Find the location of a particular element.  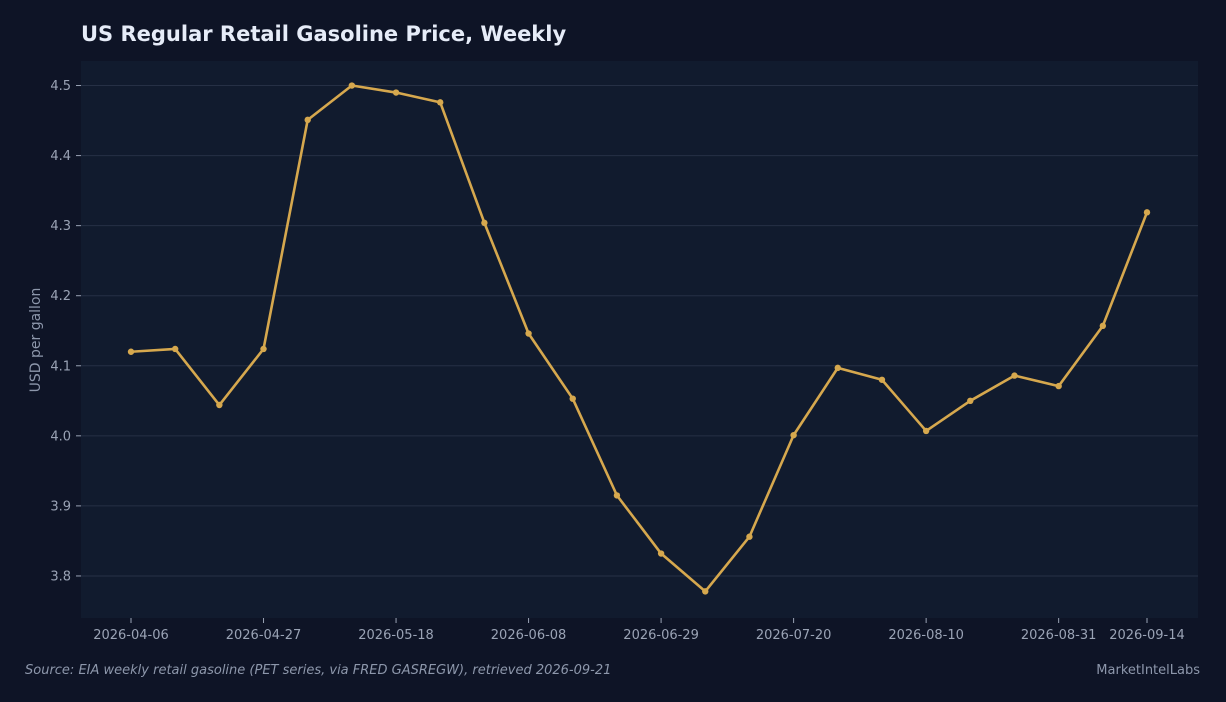

x-tick-label: 2026-08-31 is located at coordinates (1059, 635).